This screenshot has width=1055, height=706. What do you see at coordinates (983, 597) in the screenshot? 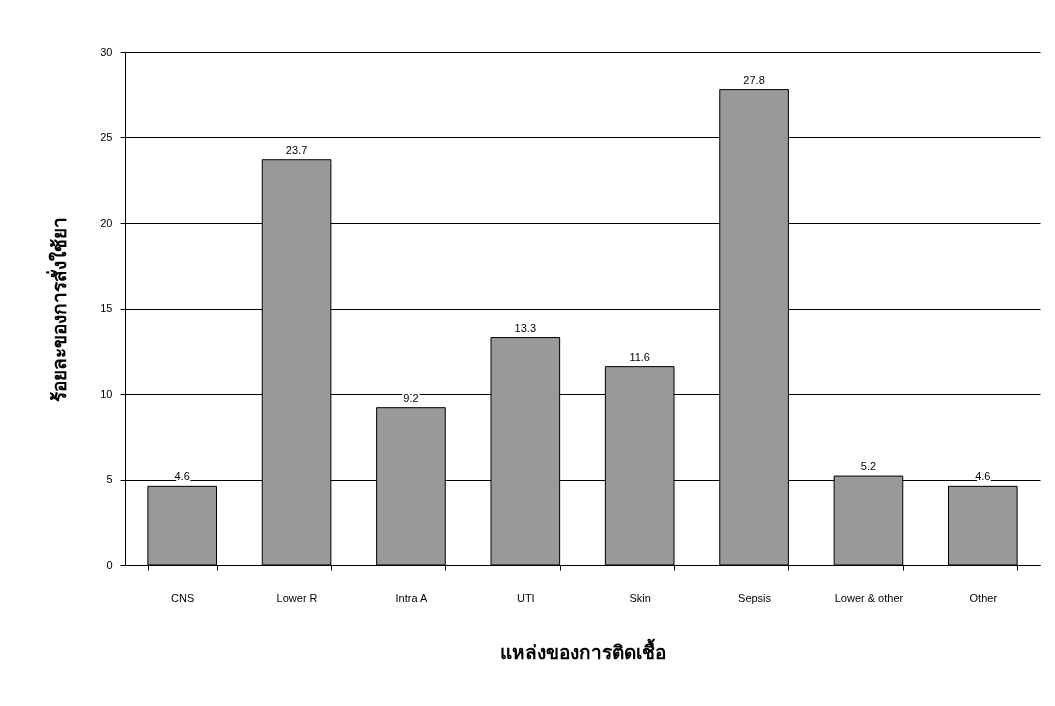
I see `x-tick-label: Other` at bounding box center [983, 597].